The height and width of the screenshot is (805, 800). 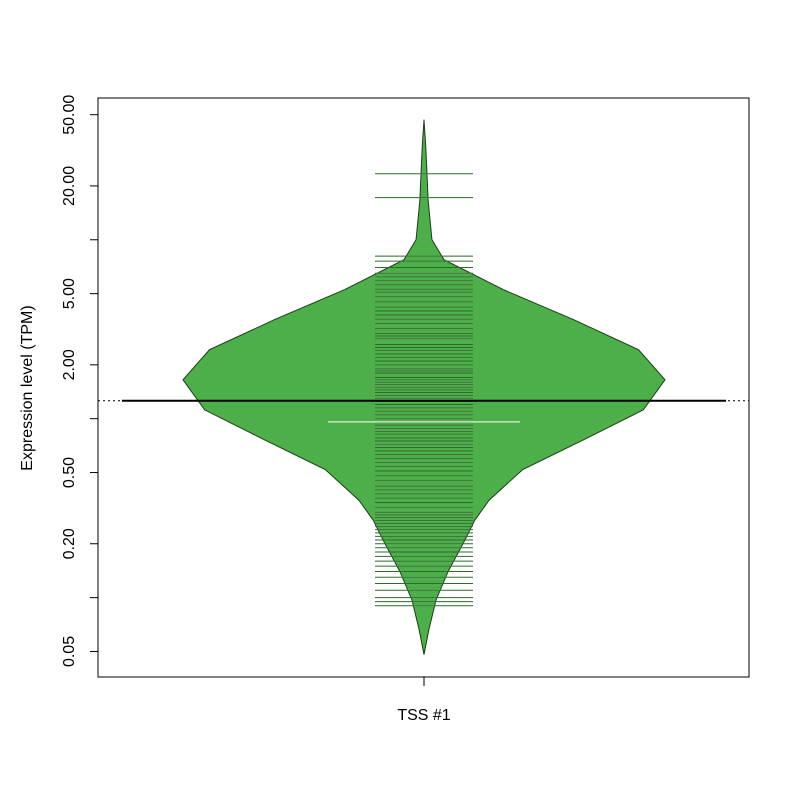 I want to click on y-tick-label: 0.05, so click(x=69, y=651).